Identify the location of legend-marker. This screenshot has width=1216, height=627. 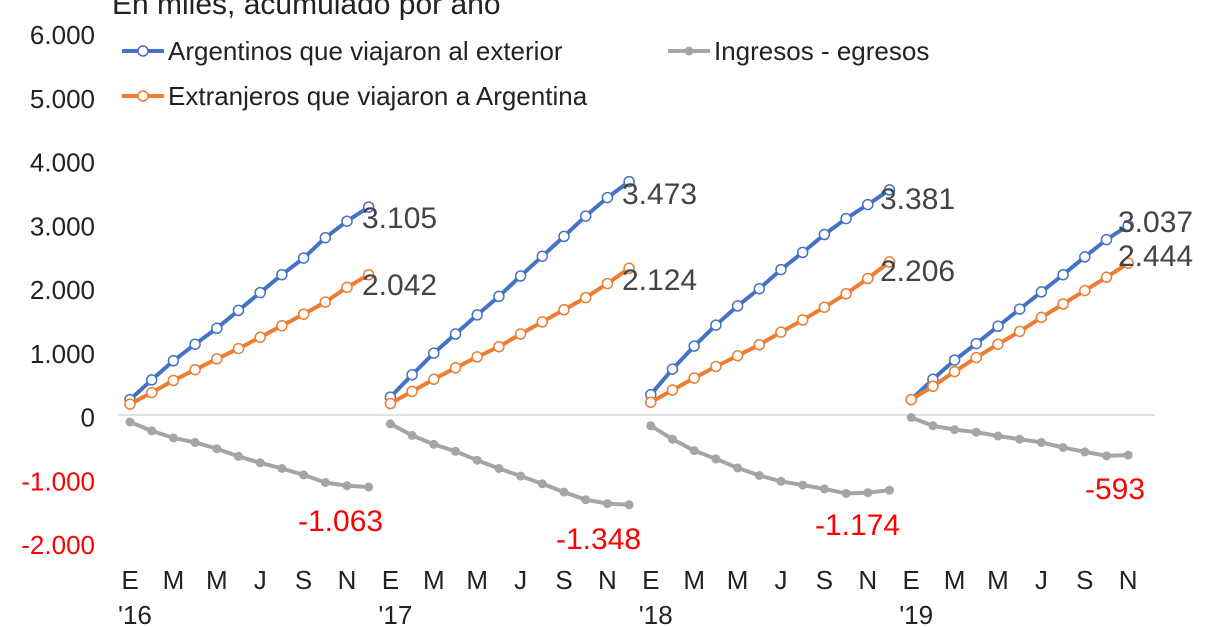
(143, 96).